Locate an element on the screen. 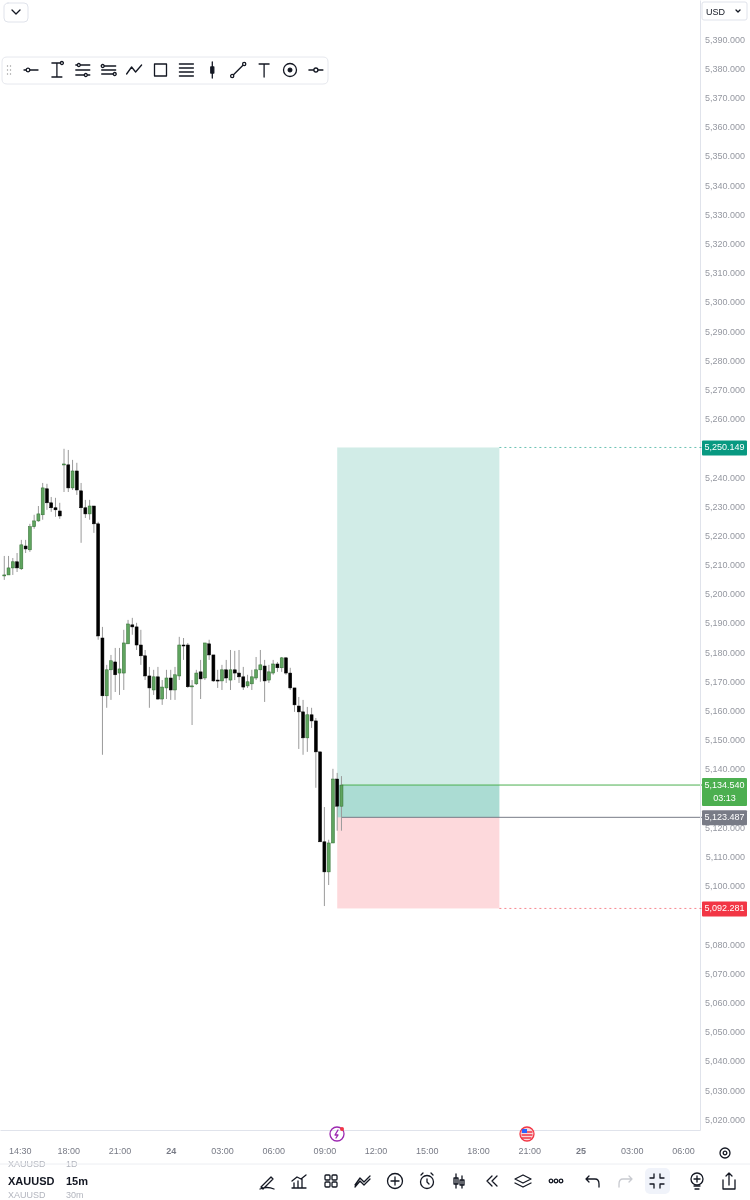 The height and width of the screenshot is (1200, 750). y-tick-label: 5,330.000 is located at coordinates (724, 214).